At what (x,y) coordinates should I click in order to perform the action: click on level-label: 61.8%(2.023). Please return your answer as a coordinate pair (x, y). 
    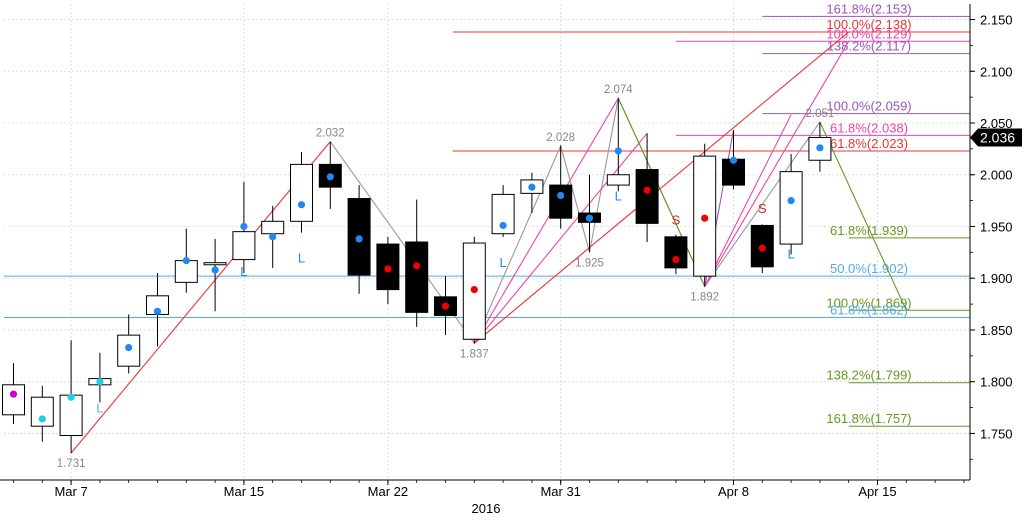
    Looking at the image, I should click on (869, 143).